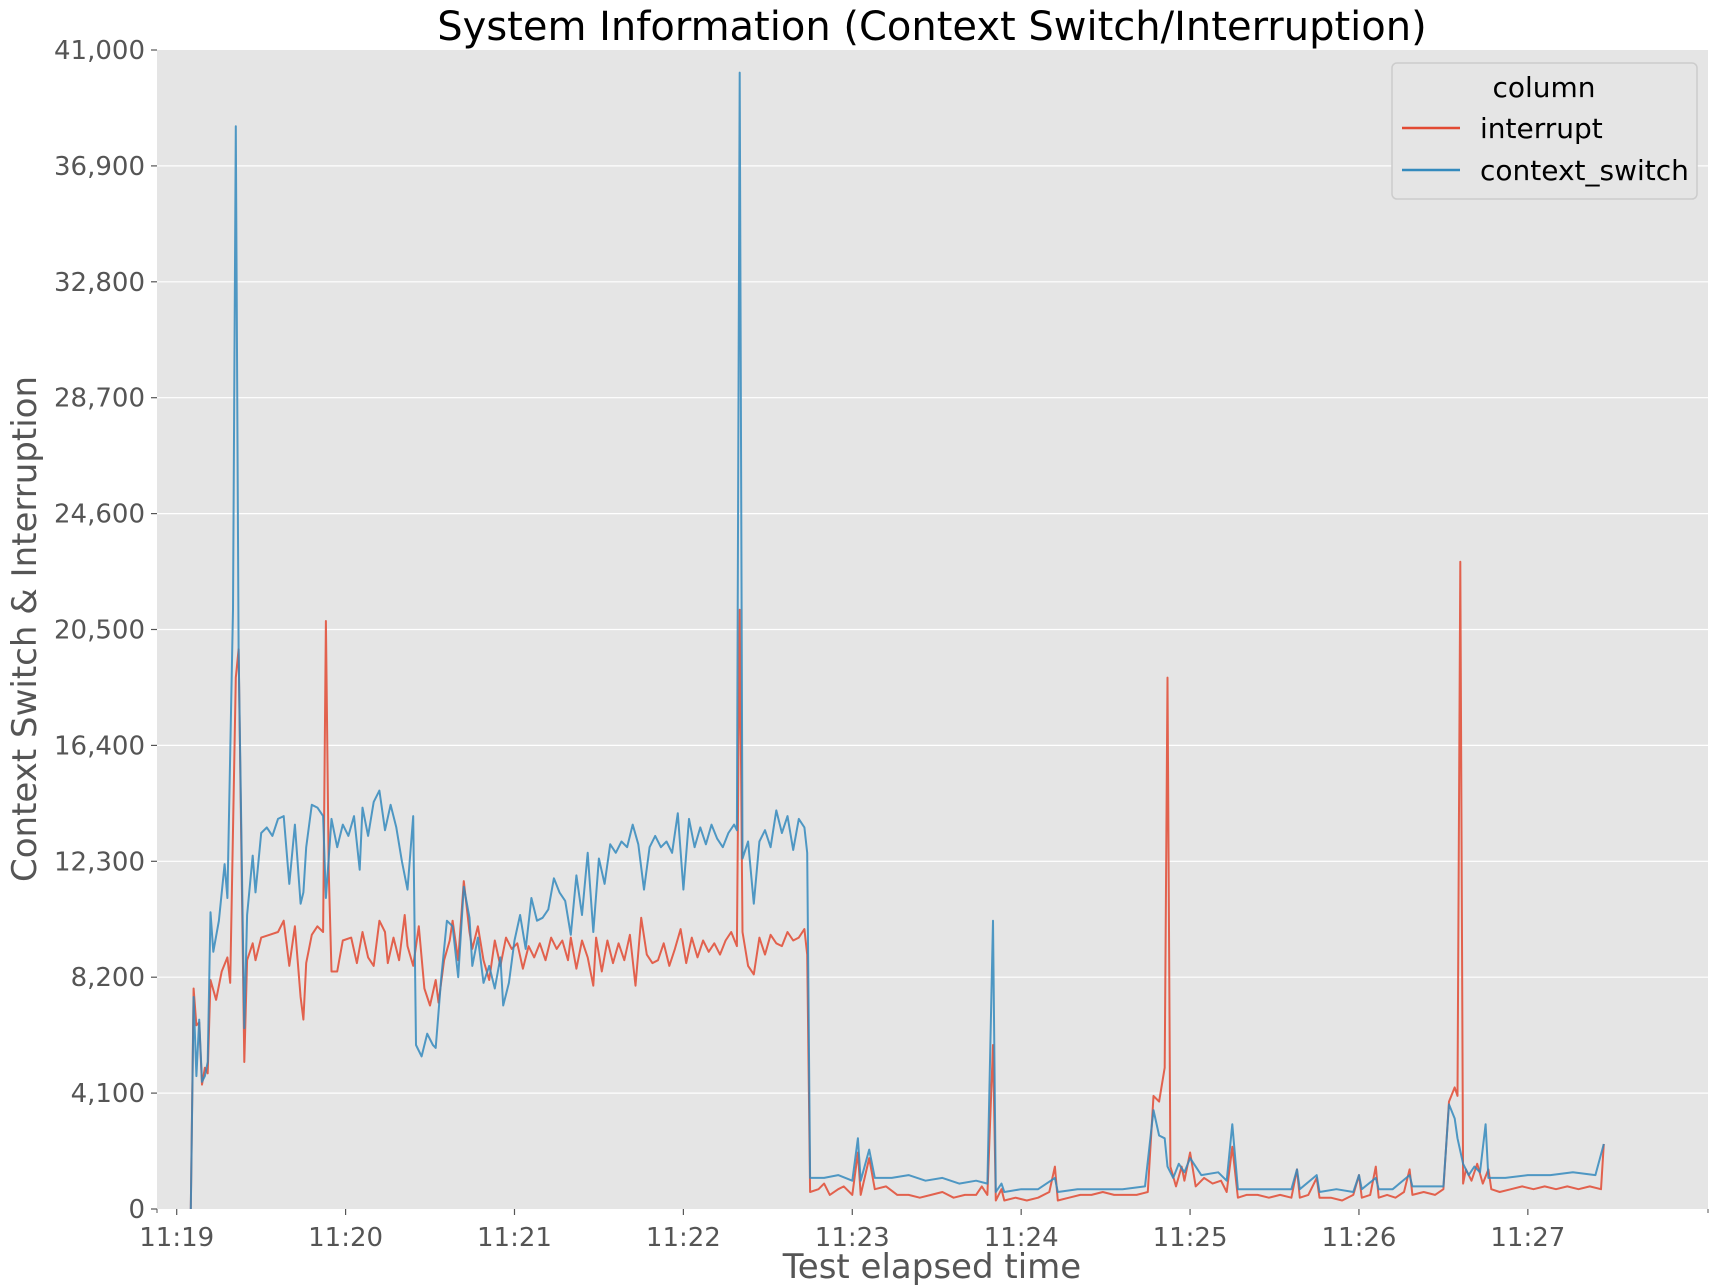 Image resolution: width=1719 pixels, height=1288 pixels. Describe the element at coordinates (99, 399) in the screenshot. I see `y-tick-label: 28,700` at that location.